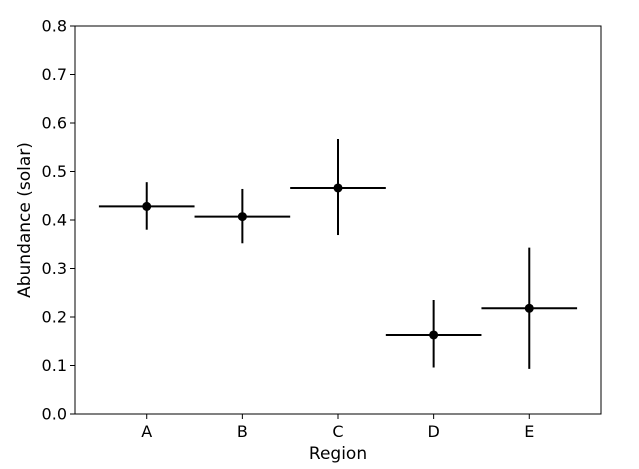  Describe the element at coordinates (146, 431) in the screenshot. I see `x-tick-label: A` at that location.